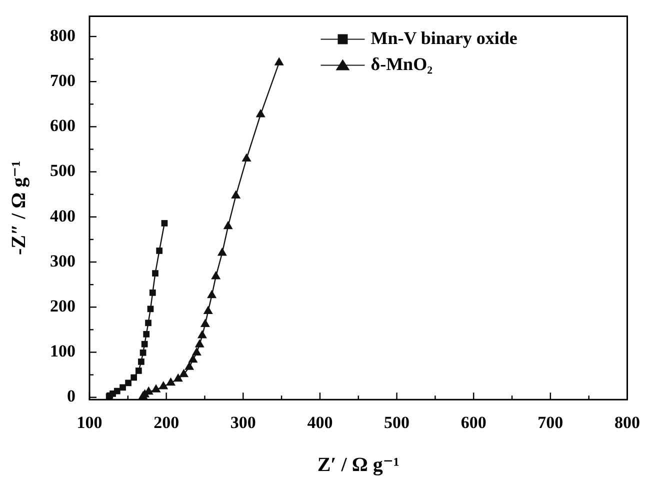  I want to click on y-tick-label: 300, so click(63, 260).